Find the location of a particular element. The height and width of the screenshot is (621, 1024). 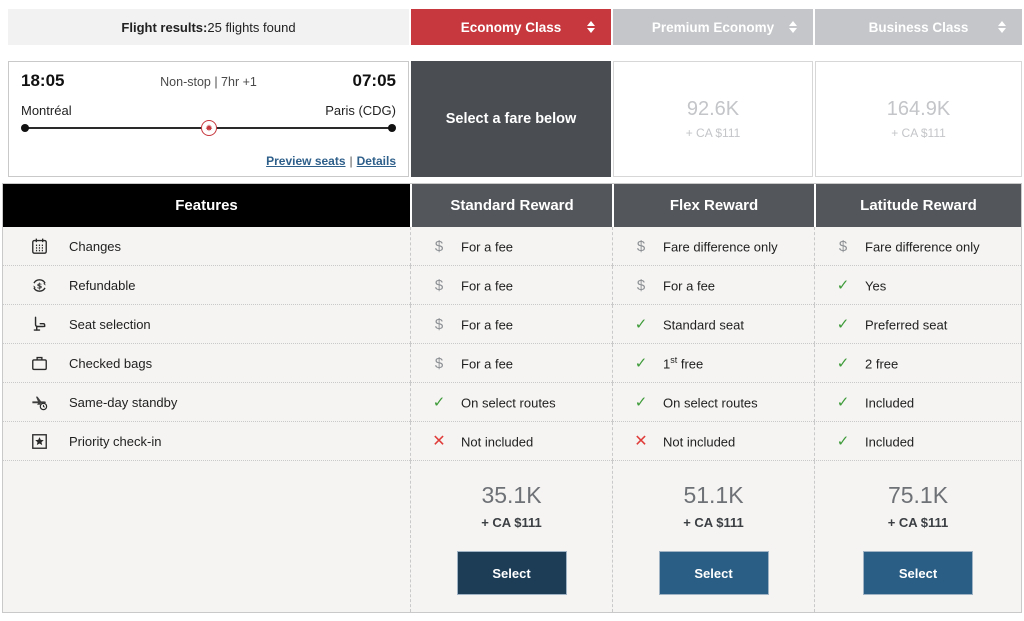

stops-duration: Non-stop | 7hr +1 is located at coordinates (208, 82).